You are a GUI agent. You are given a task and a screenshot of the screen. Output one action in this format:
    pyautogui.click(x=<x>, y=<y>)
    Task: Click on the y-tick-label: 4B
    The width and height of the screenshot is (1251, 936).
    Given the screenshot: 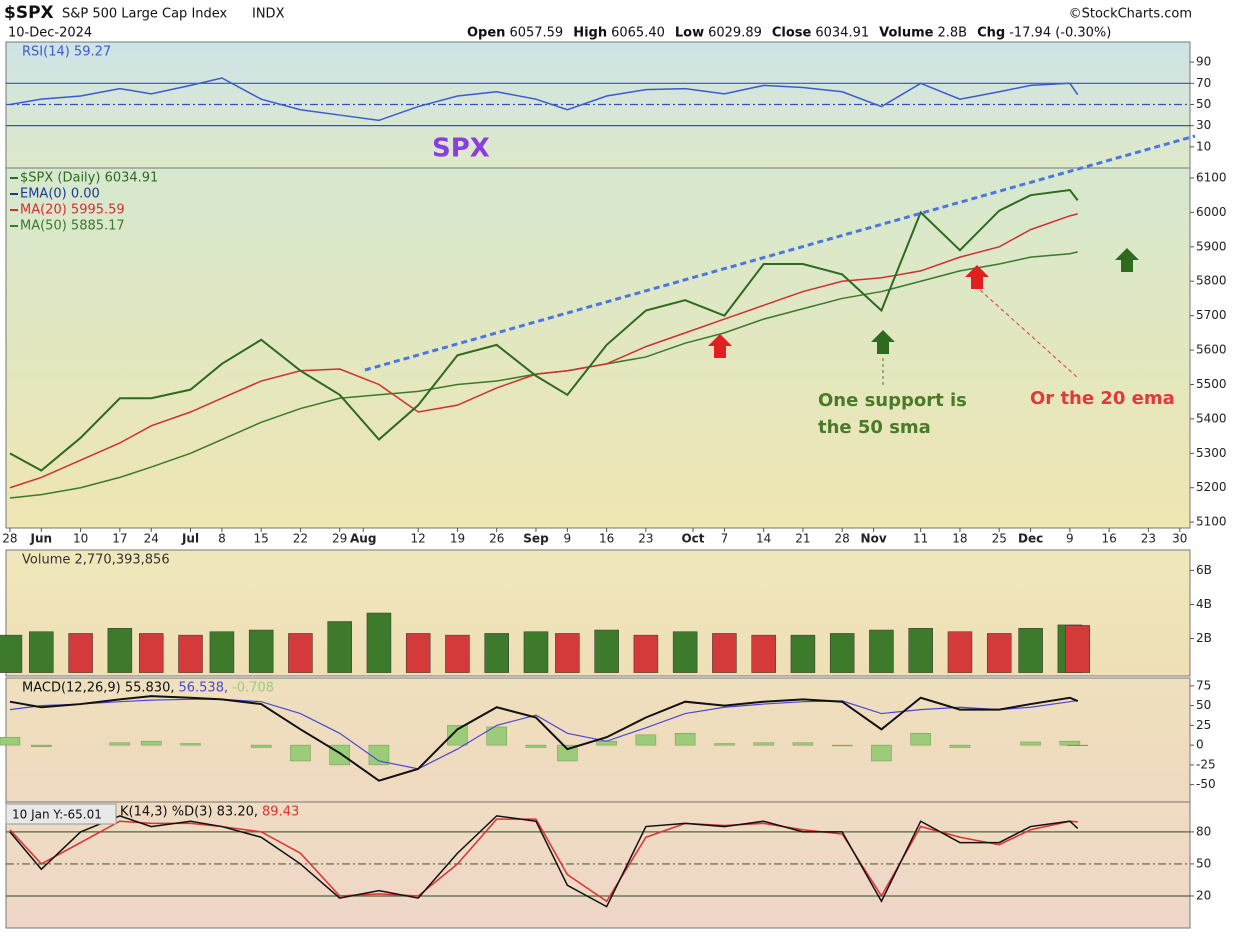 What is the action you would take?
    pyautogui.click(x=1204, y=604)
    